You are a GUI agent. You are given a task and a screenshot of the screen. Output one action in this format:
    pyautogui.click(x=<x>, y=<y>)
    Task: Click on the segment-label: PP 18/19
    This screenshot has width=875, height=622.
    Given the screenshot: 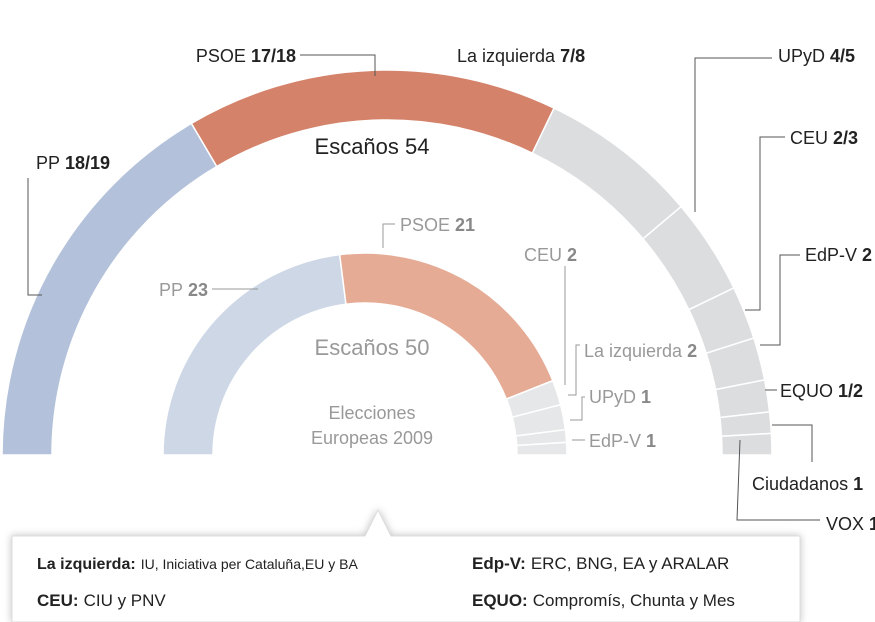 What is the action you would take?
    pyautogui.click(x=73, y=163)
    